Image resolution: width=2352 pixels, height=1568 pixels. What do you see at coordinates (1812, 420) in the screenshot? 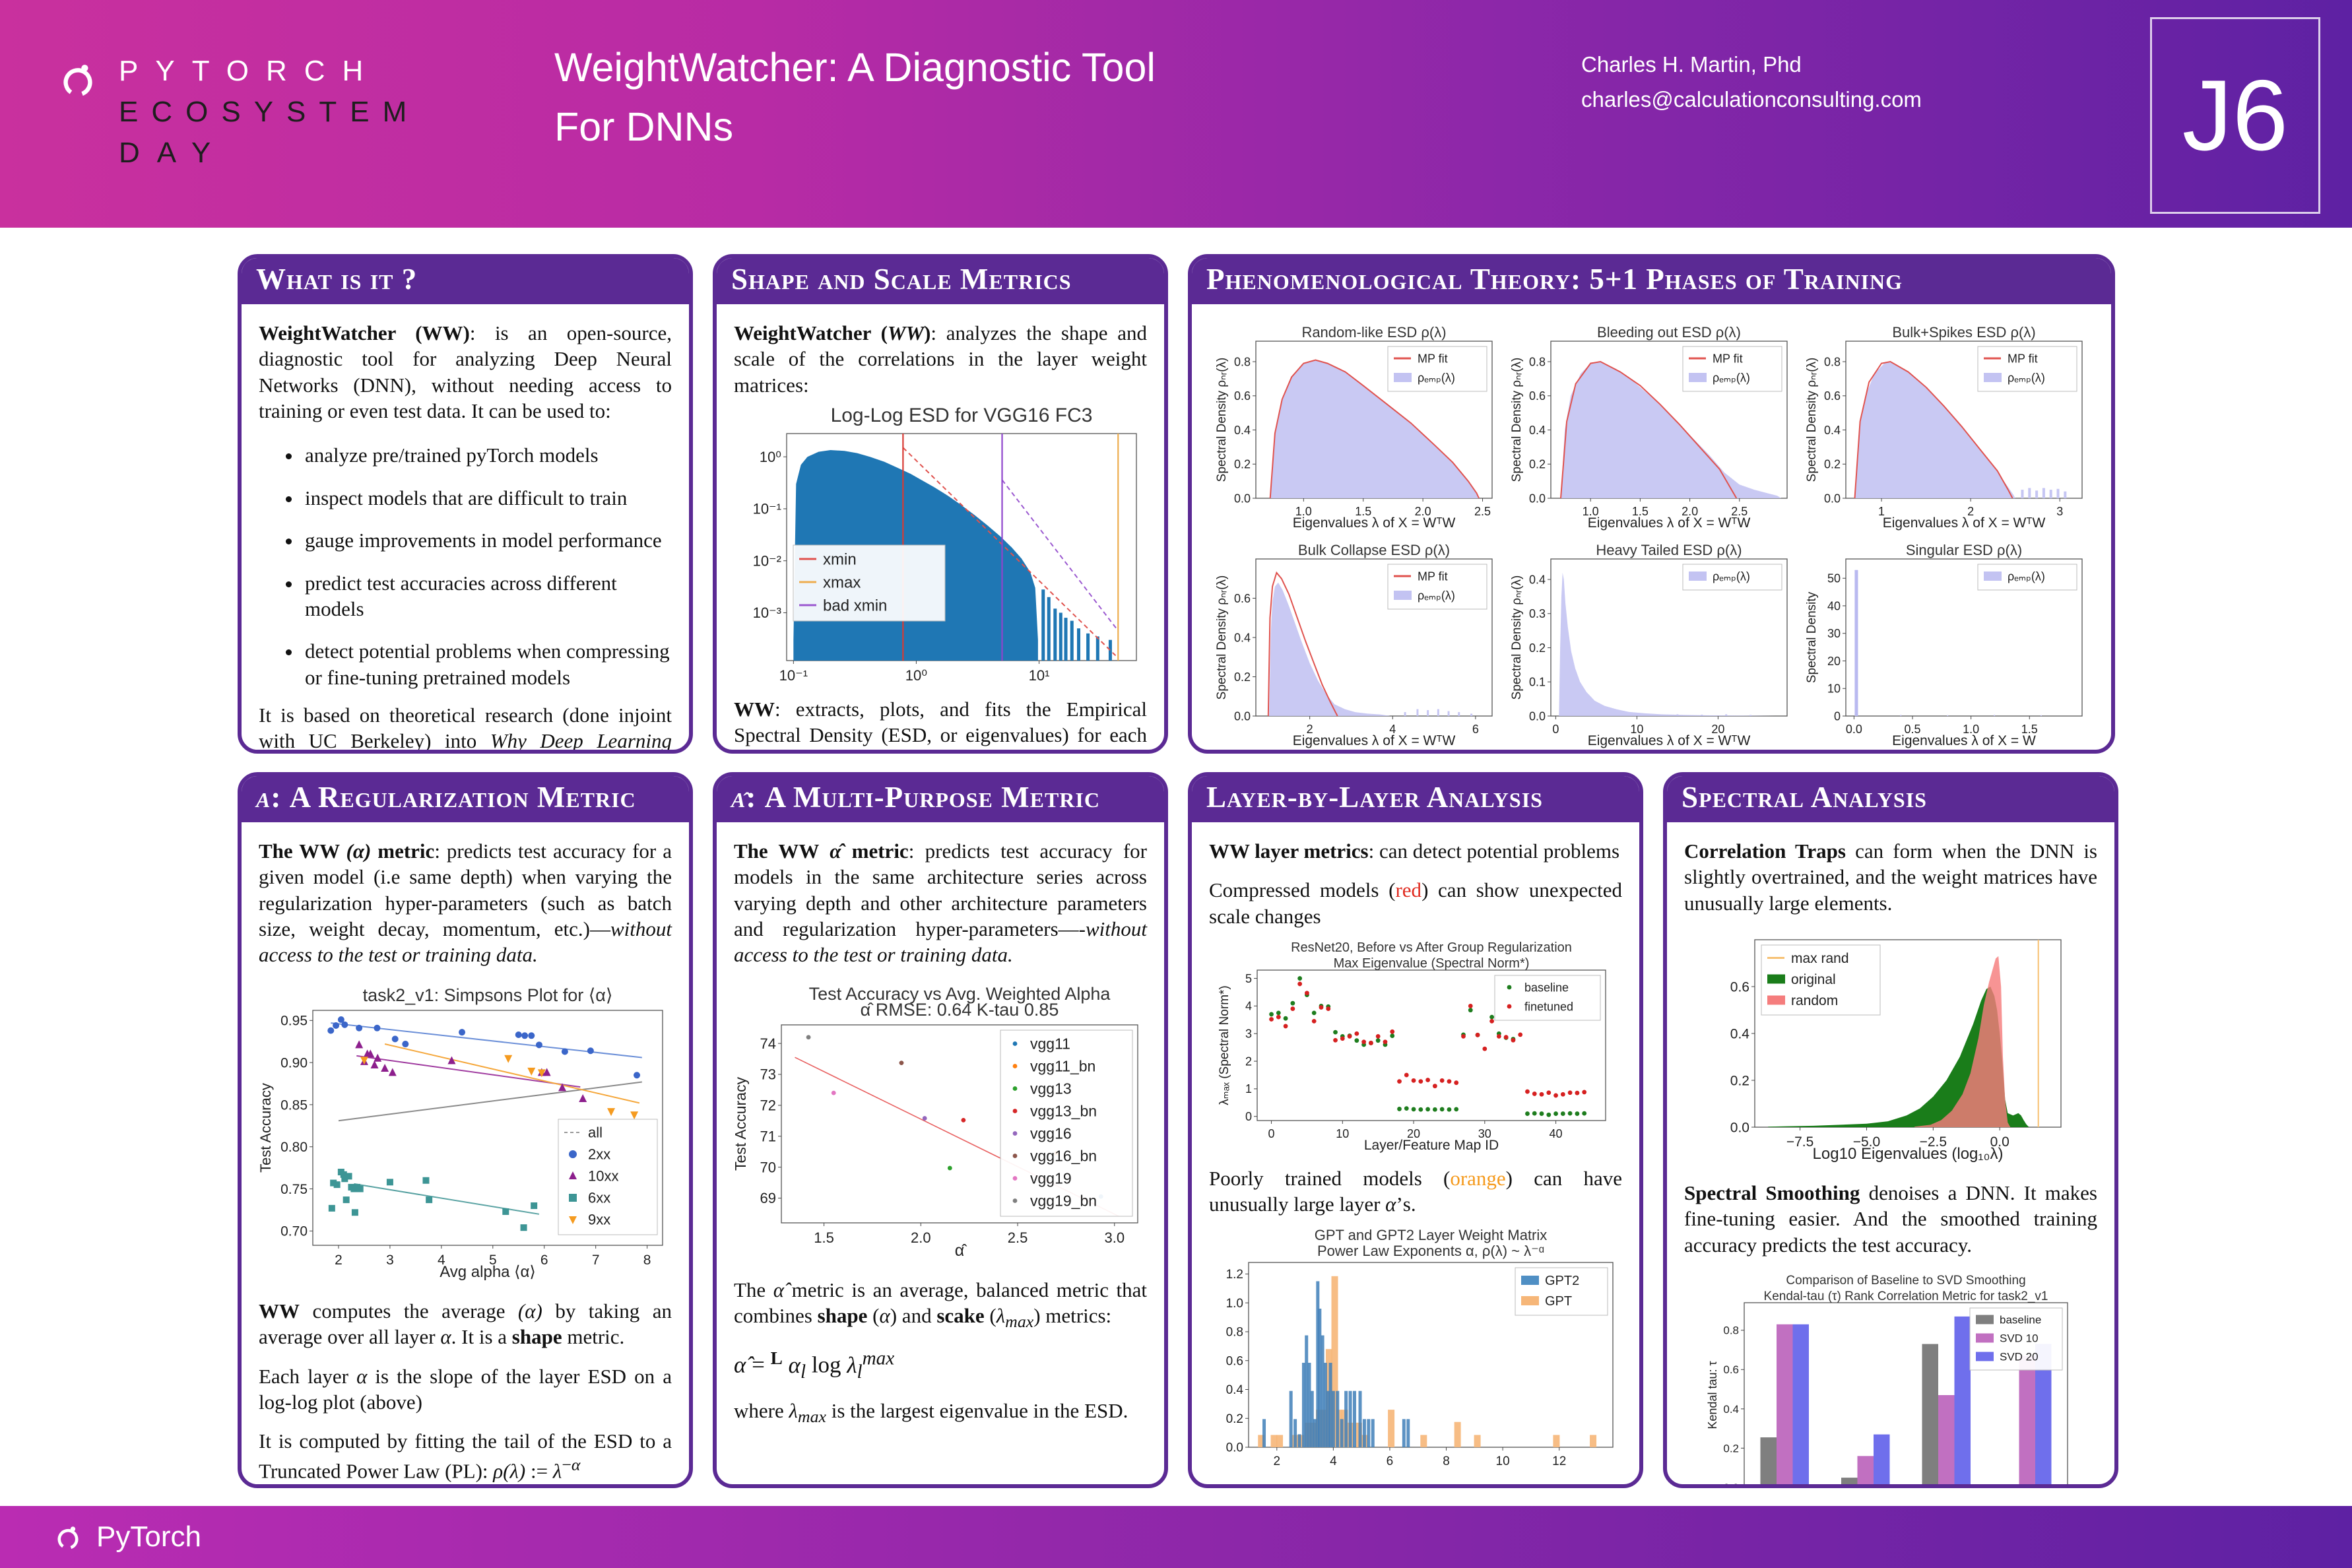
I see `svg-text: Spectral Density ρₙᵣ(λ)` at bounding box center [1812, 420].